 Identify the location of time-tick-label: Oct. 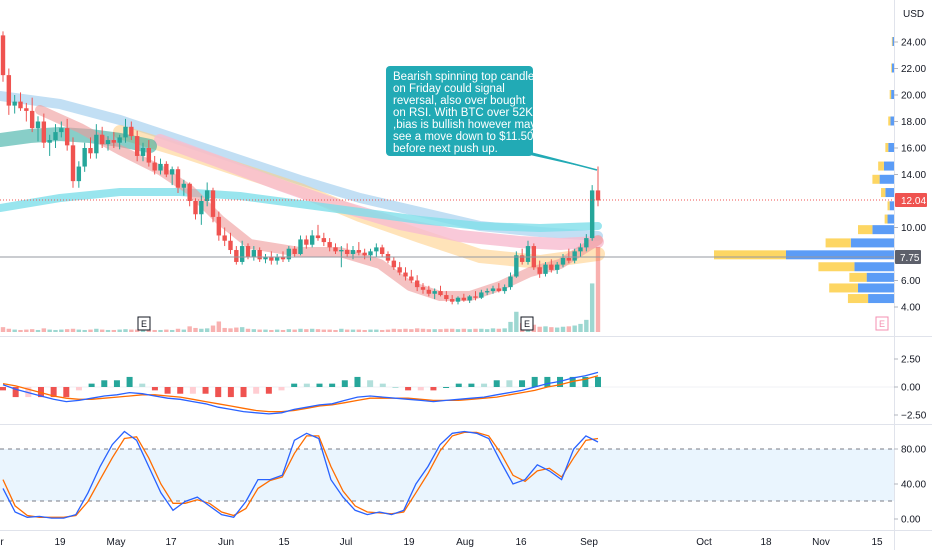
(704, 542).